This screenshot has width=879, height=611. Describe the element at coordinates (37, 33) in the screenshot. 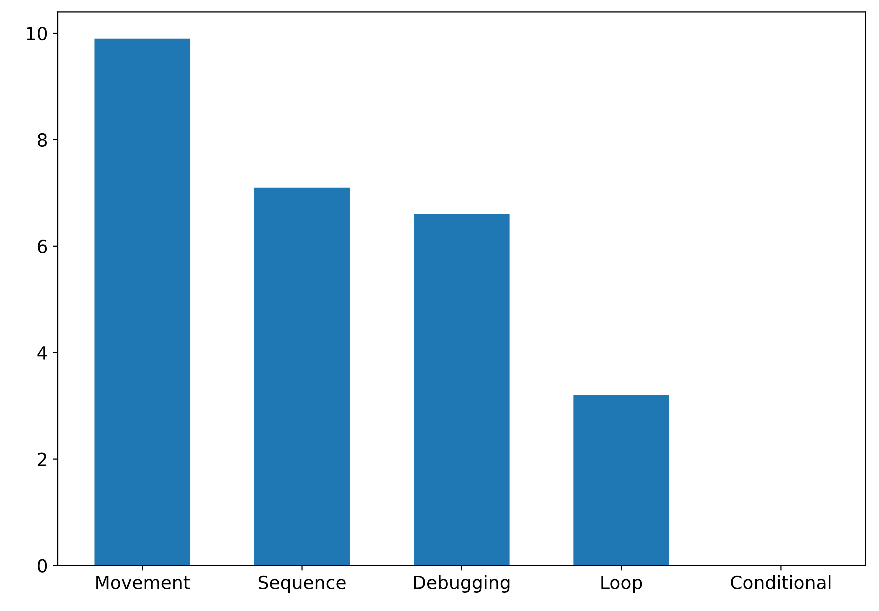

I see `y-tick-label: 10` at that location.